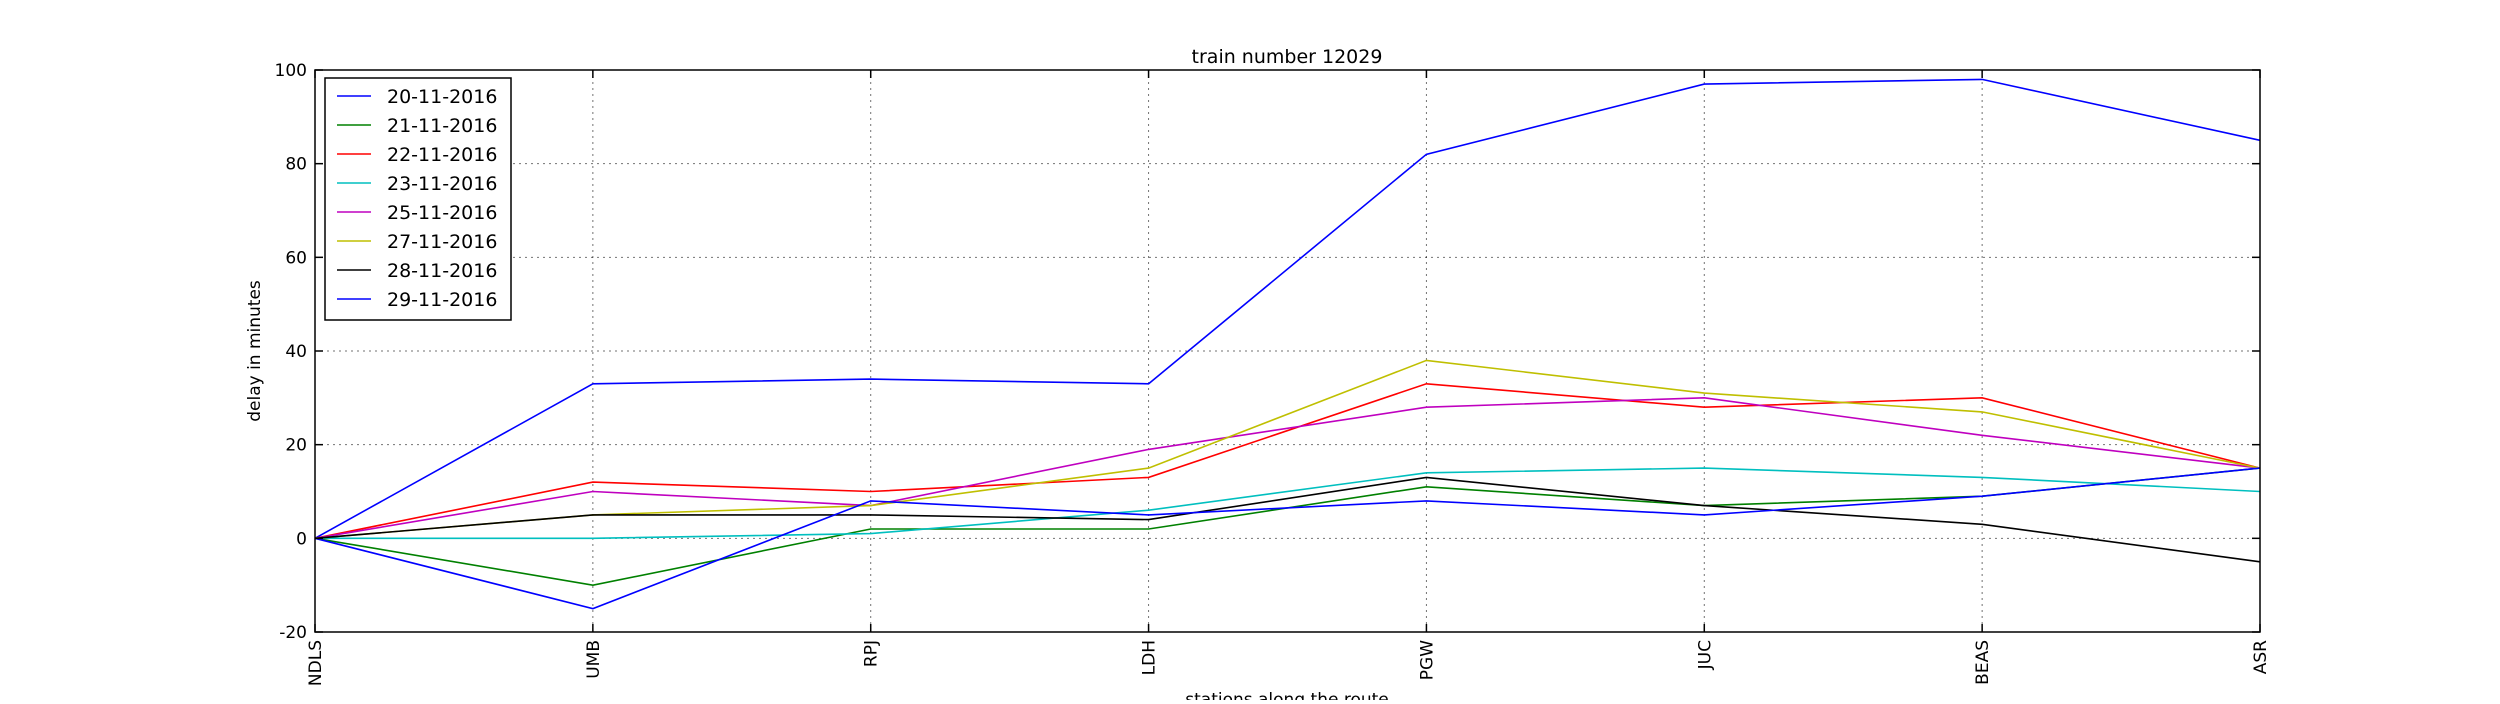 The height and width of the screenshot is (704, 2500). I want to click on y-axis-label: delay in minutes, so click(255, 351).